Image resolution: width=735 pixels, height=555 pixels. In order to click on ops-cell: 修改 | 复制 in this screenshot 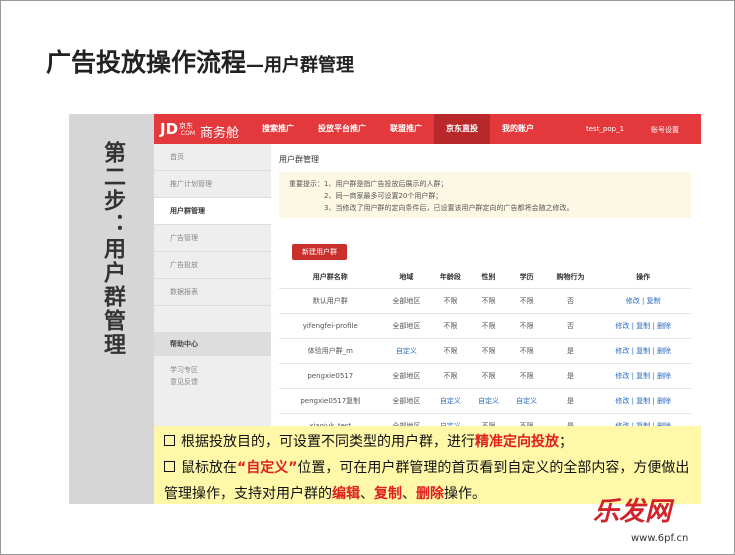, I will do `click(643, 301)`.